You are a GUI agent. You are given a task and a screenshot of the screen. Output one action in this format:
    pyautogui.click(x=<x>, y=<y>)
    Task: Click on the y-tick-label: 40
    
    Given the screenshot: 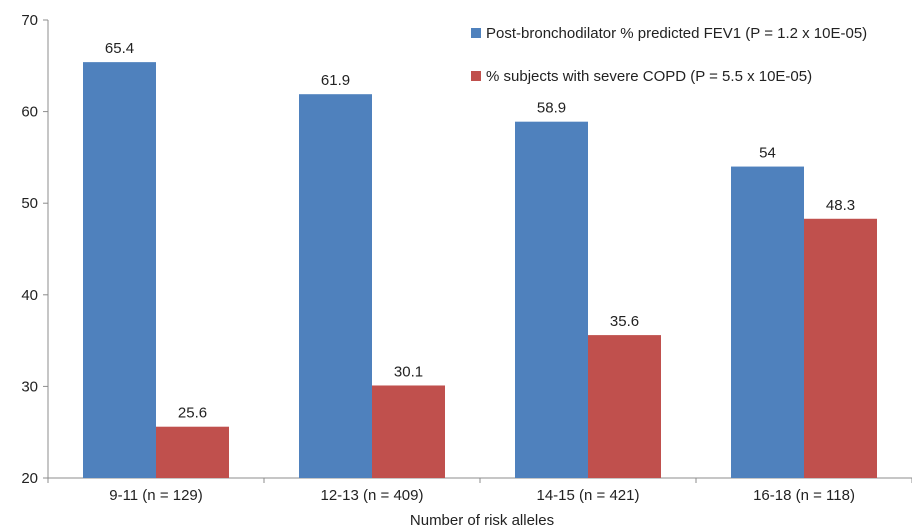 What is the action you would take?
    pyautogui.click(x=29, y=295)
    